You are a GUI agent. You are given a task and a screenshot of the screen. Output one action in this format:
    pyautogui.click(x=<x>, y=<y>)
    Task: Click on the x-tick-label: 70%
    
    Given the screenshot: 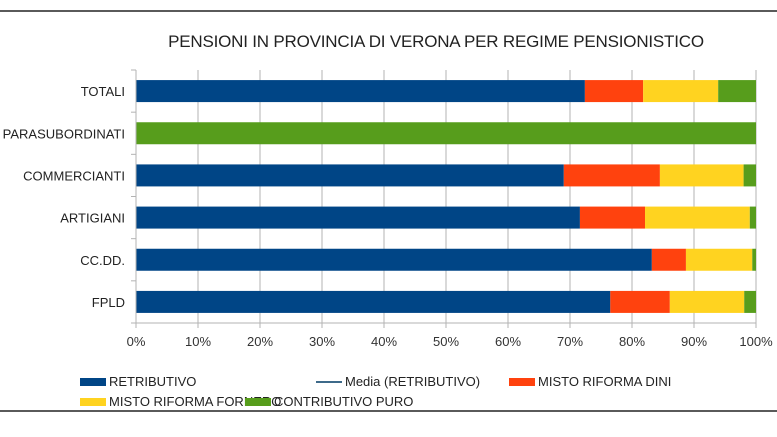 What is the action you would take?
    pyautogui.click(x=570, y=341)
    